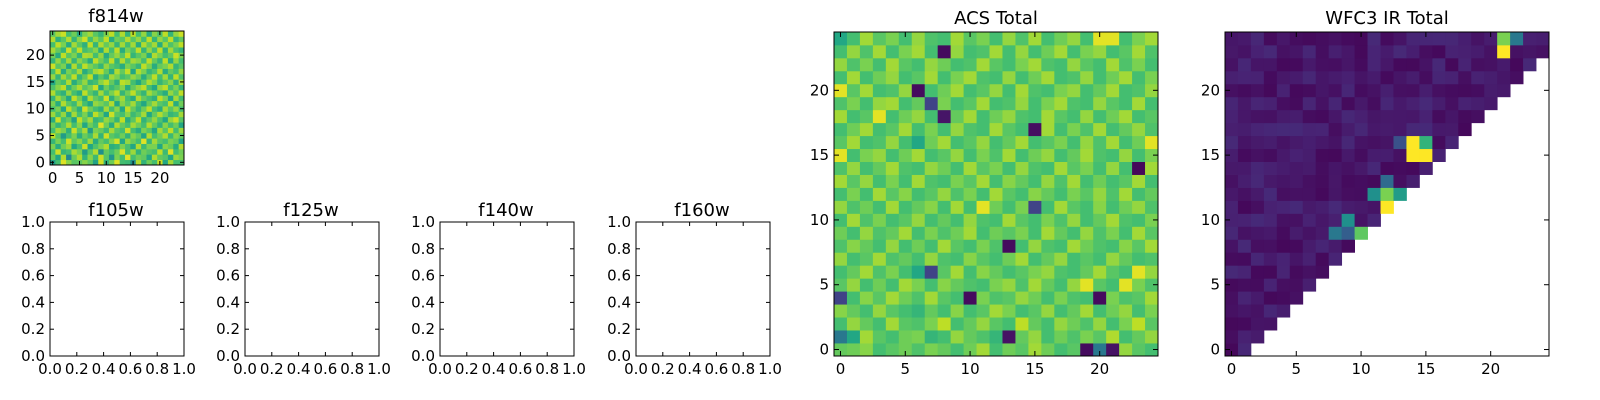  Describe the element at coordinates (819, 220) in the screenshot. I see `y-tick-label: 10` at that location.